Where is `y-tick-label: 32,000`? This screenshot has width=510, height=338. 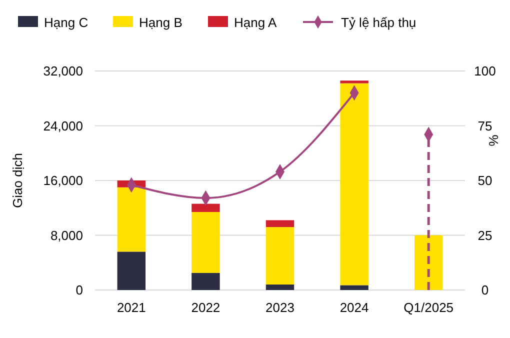
y-tick-label: 32,000 is located at coordinates (63, 71).